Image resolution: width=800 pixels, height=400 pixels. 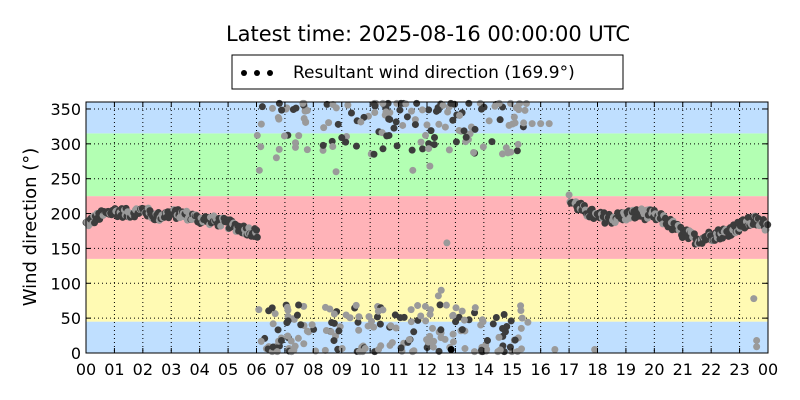 I want to click on x-tick-label: 11, so click(x=398, y=369).